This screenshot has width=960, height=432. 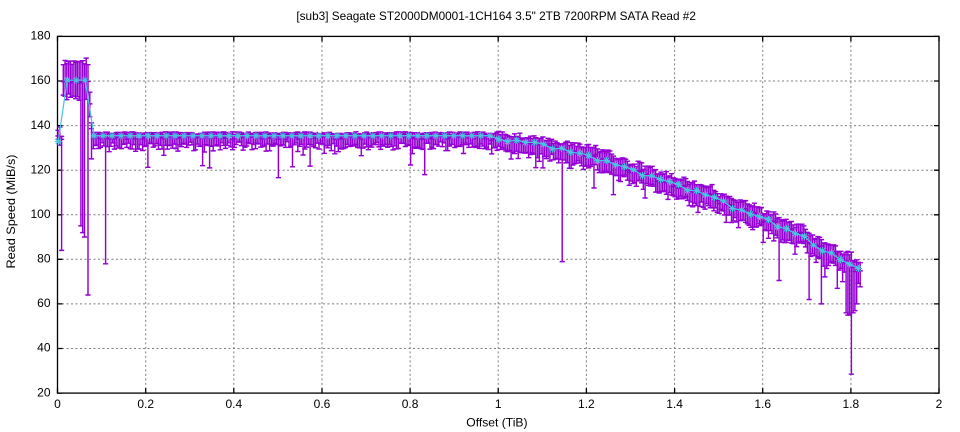 What do you see at coordinates (40, 36) in the screenshot?
I see `svg-text: 180` at bounding box center [40, 36].